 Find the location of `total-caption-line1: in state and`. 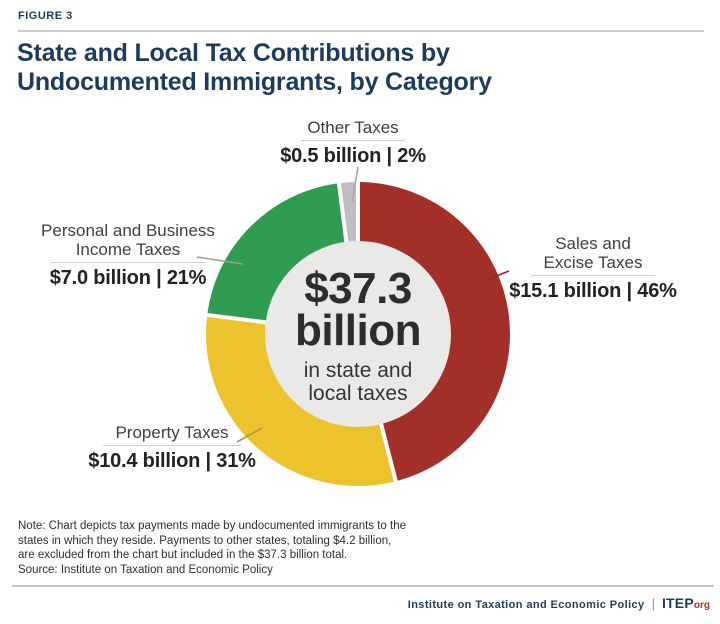

total-caption-line1: in state and is located at coordinates (358, 370).